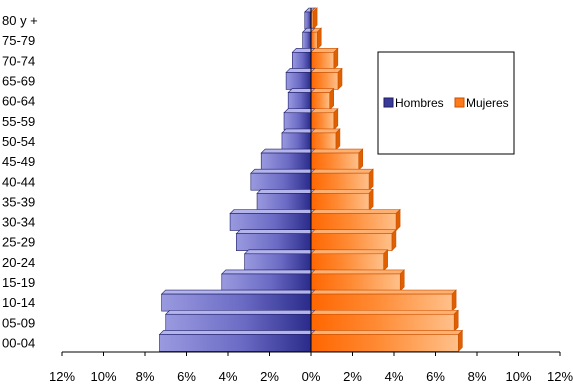  I want to click on x-tick-label: 8%, so click(477, 376).